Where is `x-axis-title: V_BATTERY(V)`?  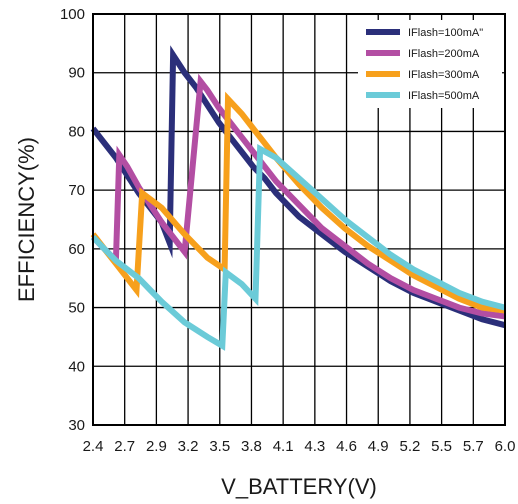
x-axis-title: V_BATTERY(V) is located at coordinates (299, 486).